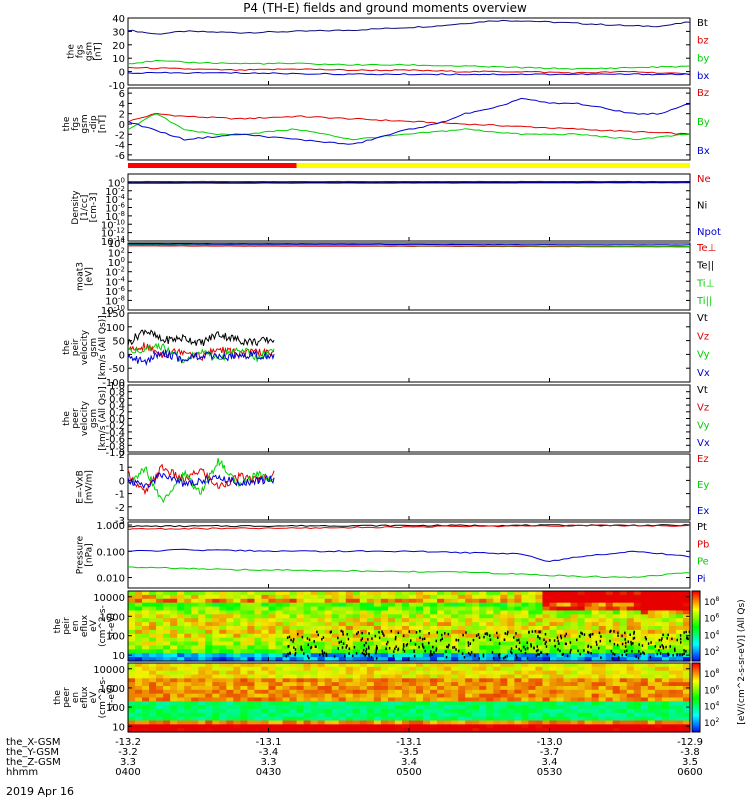 This screenshot has height=800, width=750. What do you see at coordinates (268, 772) in the screenshot?
I see `x-tick-label: 0430` at bounding box center [268, 772].